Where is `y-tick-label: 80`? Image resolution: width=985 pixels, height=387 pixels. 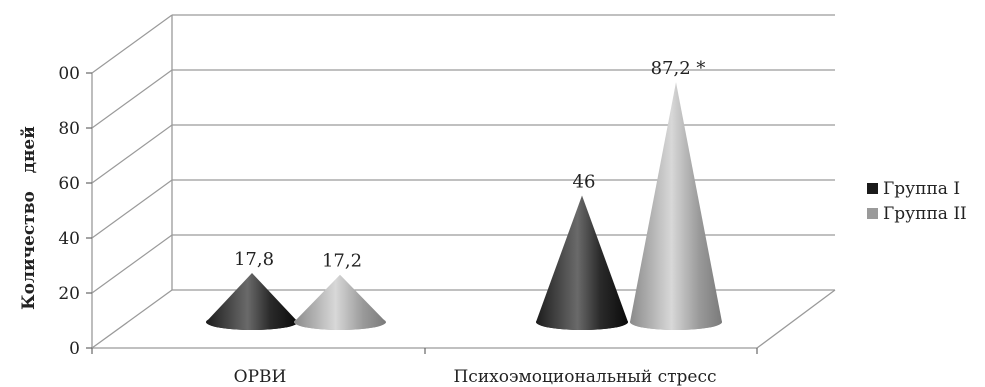 y-tick-label: 80 is located at coordinates (69, 129).